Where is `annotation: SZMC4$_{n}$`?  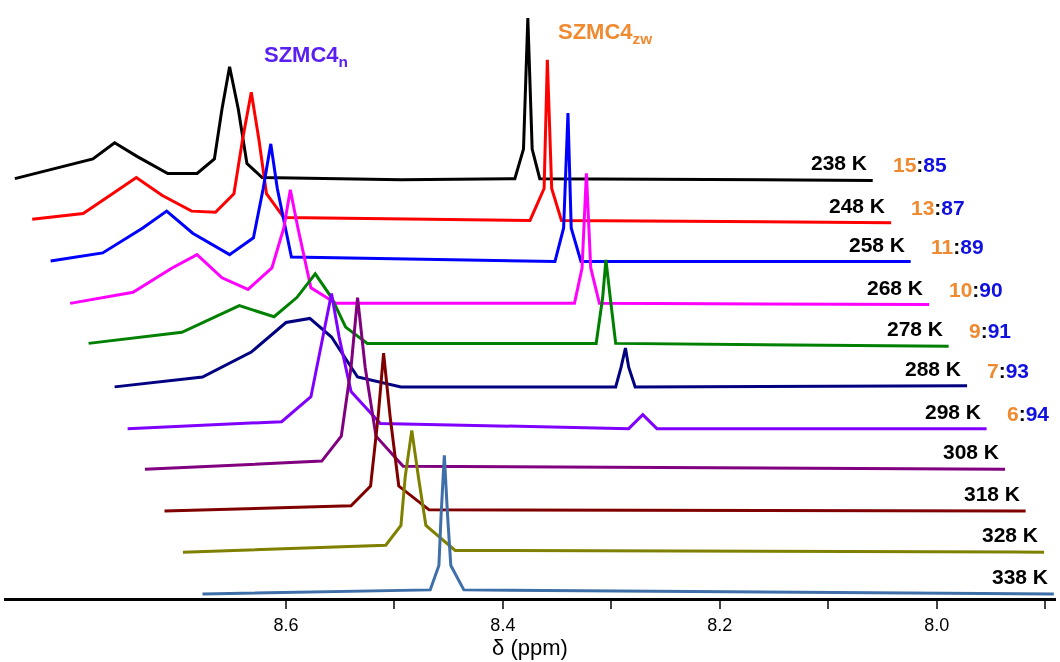 annotation: SZMC4$_{n}$ is located at coordinates (306, 56).